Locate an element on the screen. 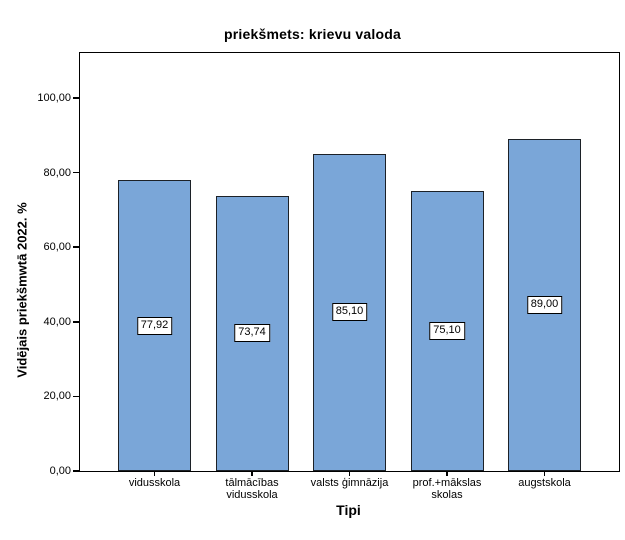  x-axis-title: Tipi is located at coordinates (348, 510).